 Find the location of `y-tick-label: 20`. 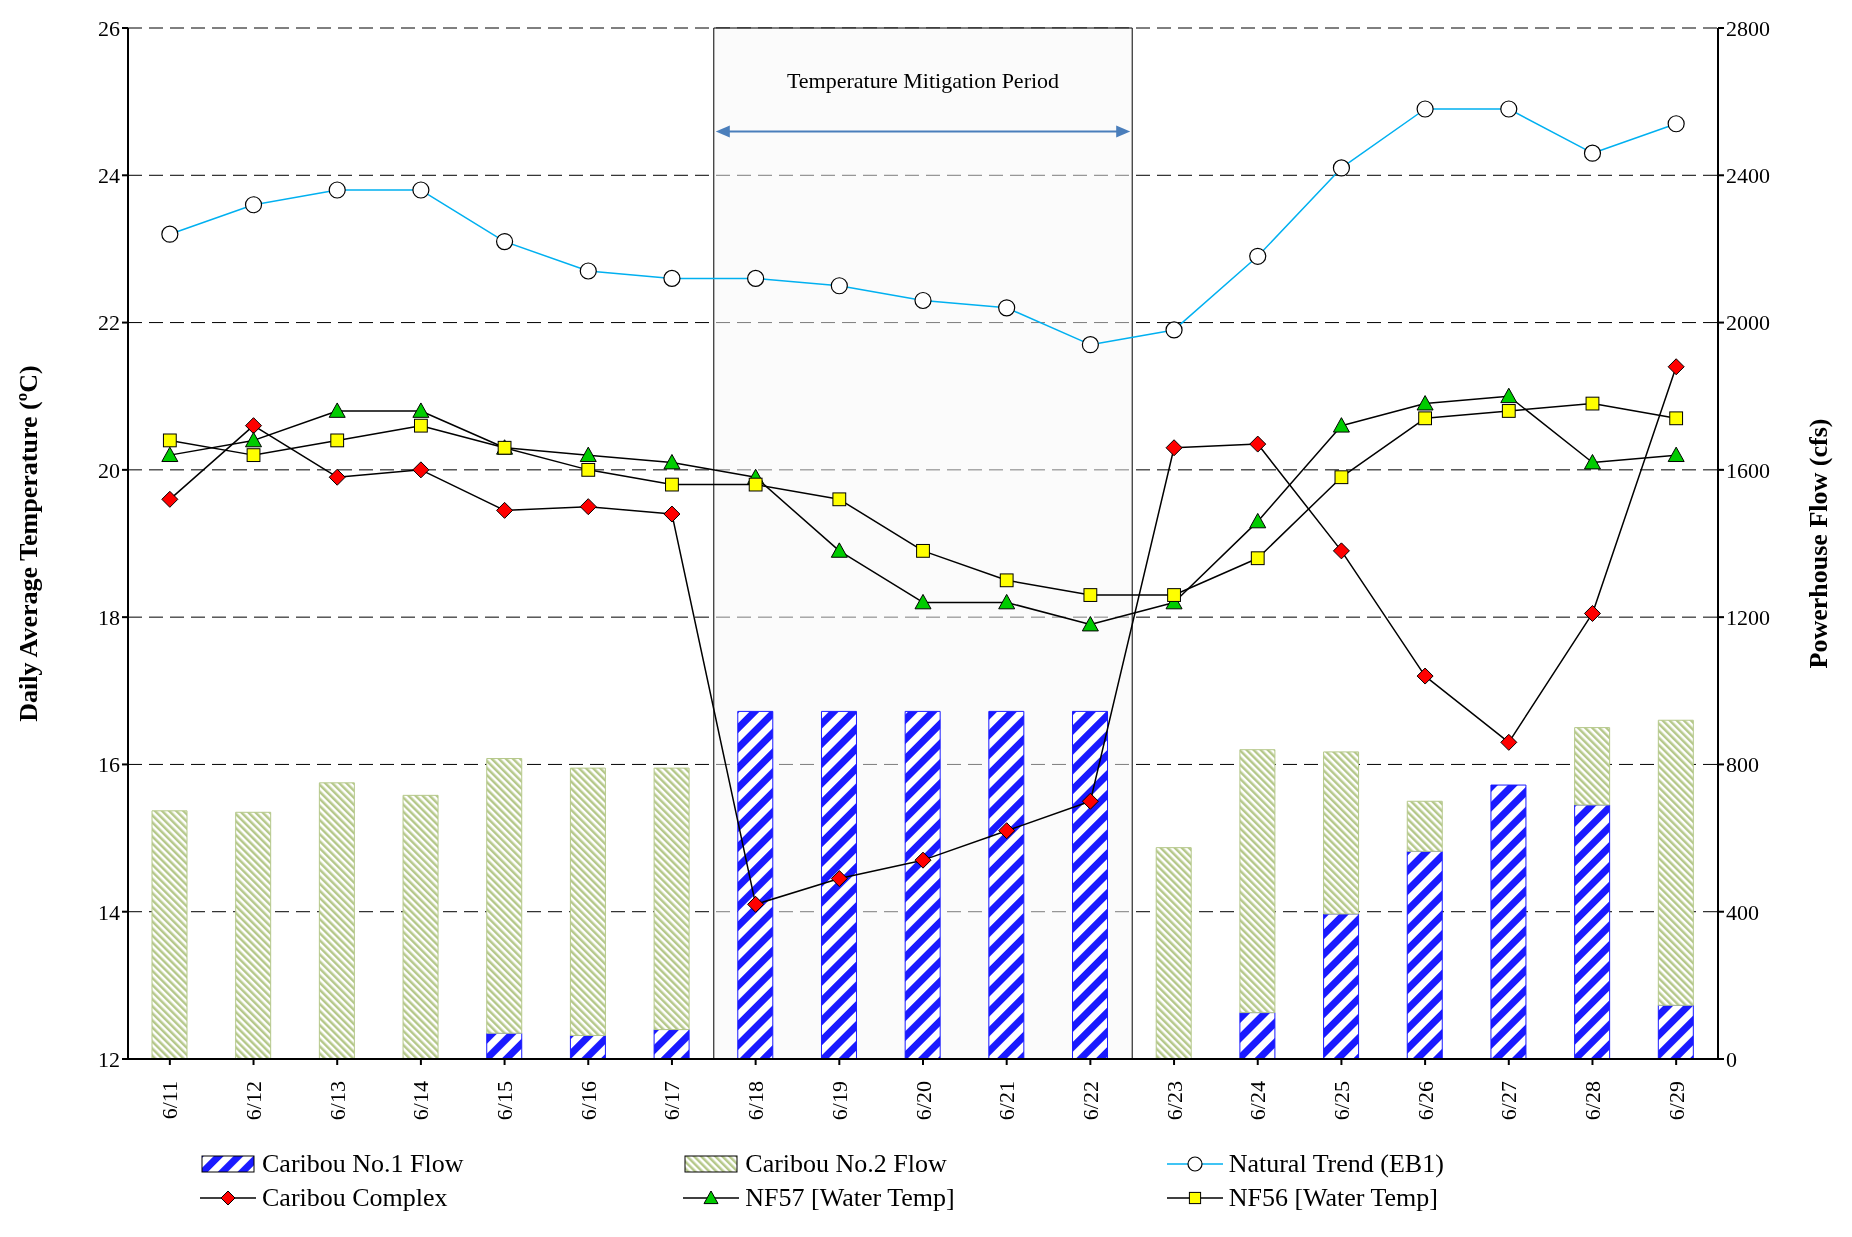

y-tick-label: 20 is located at coordinates (109, 470).